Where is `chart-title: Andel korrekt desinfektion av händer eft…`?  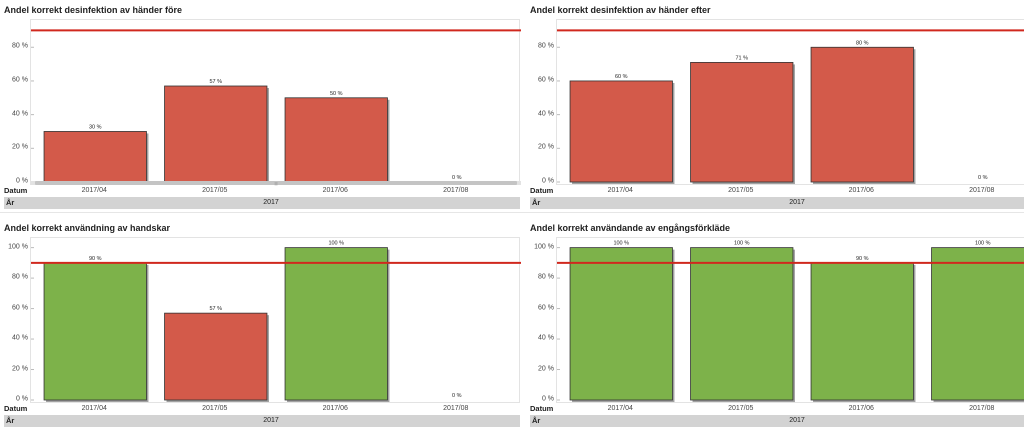 chart-title: Andel korrekt desinfektion av händer eft… is located at coordinates (620, 10).